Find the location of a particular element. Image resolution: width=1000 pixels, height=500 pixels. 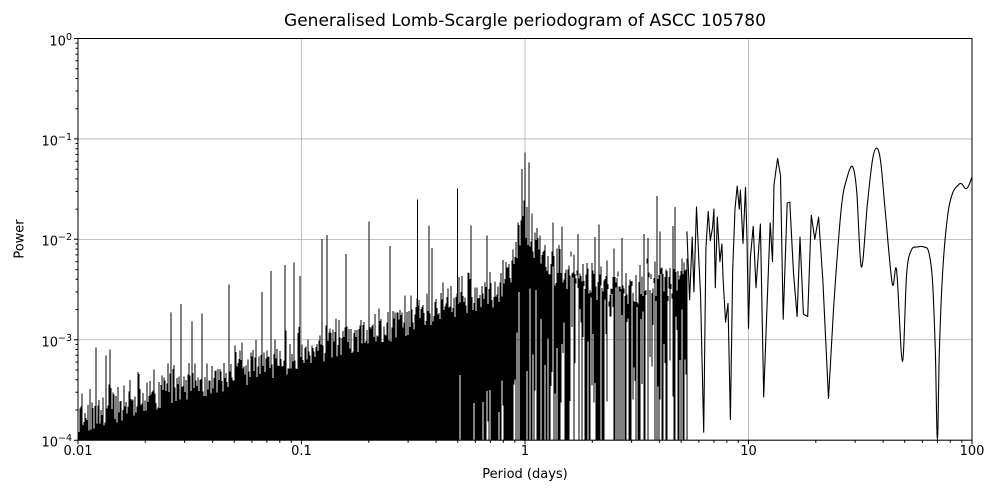

y-tick-label: 10⁻¹ is located at coordinates (56, 140).